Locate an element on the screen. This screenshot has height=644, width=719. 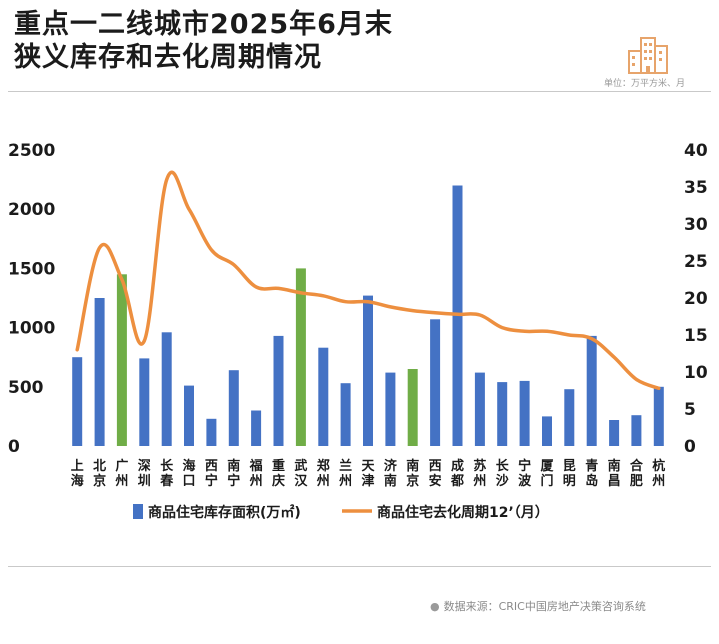
x-tick-label-23: 青岛 is located at coordinates (591, 473).